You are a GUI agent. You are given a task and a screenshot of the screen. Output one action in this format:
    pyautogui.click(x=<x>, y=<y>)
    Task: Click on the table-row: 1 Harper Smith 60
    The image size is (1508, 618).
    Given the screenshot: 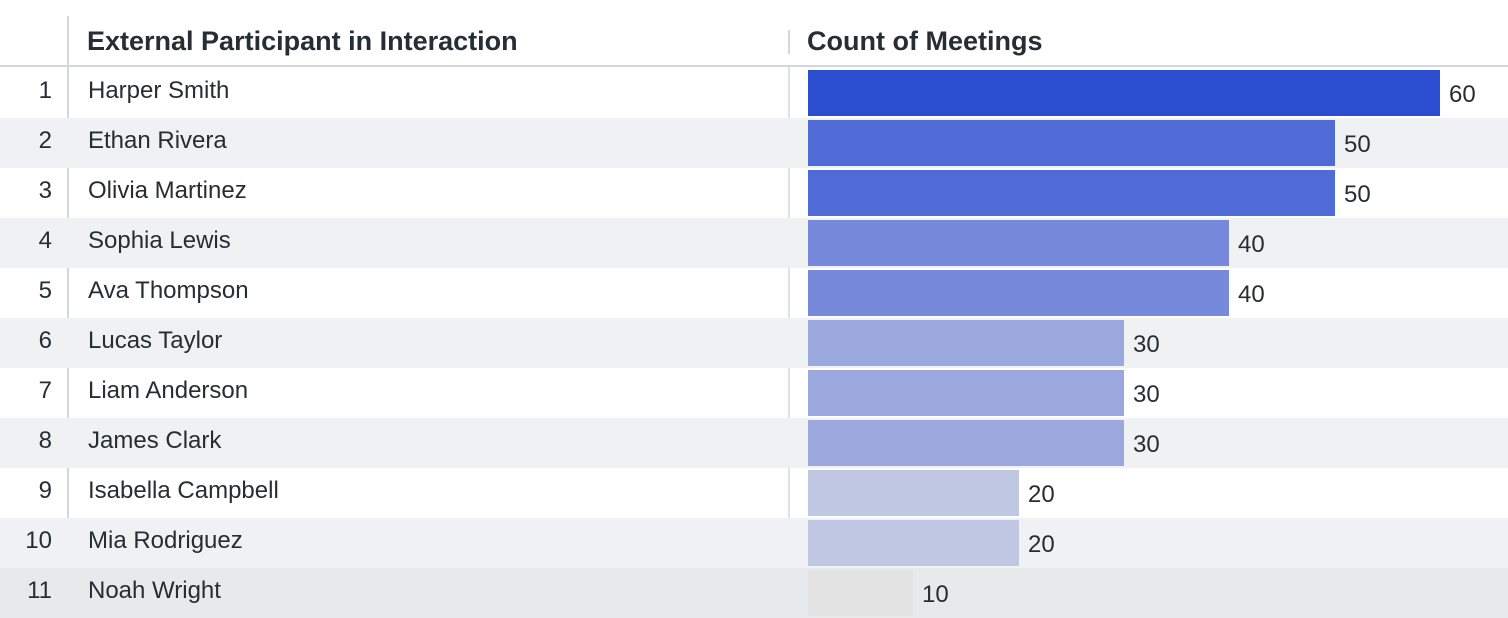 What is the action you would take?
    pyautogui.click(x=754, y=93)
    